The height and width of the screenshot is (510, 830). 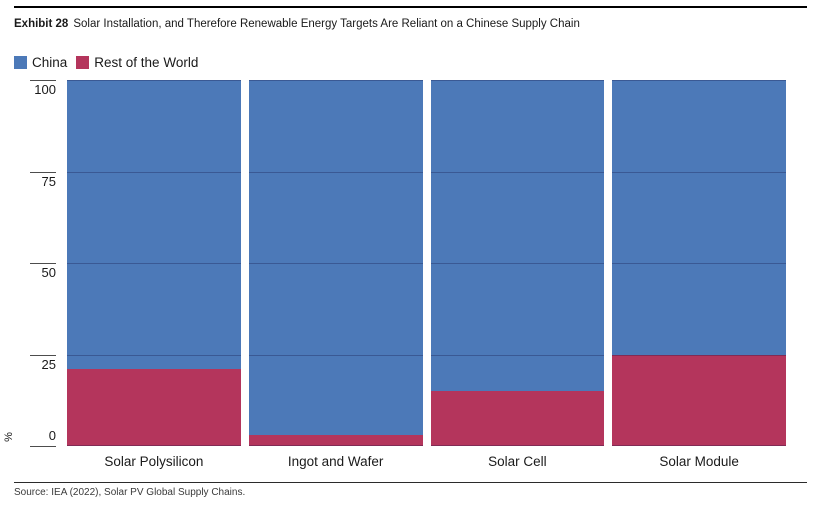 I want to click on exhibit-label: Exhibit 28, so click(x=41, y=24).